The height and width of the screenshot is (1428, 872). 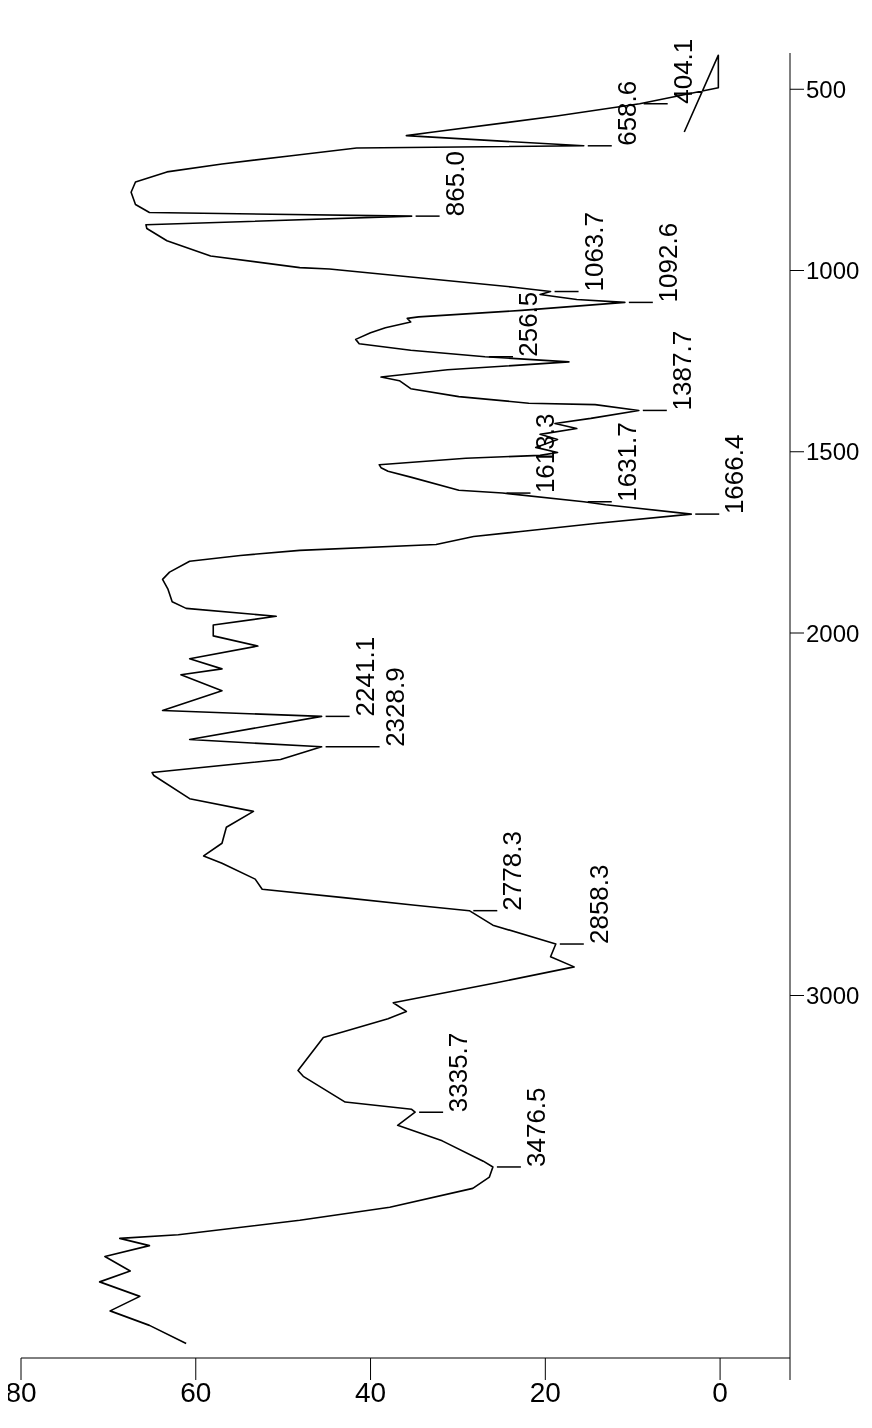 What do you see at coordinates (593, 251) in the screenshot?
I see `annotation: 1063.7` at bounding box center [593, 251].